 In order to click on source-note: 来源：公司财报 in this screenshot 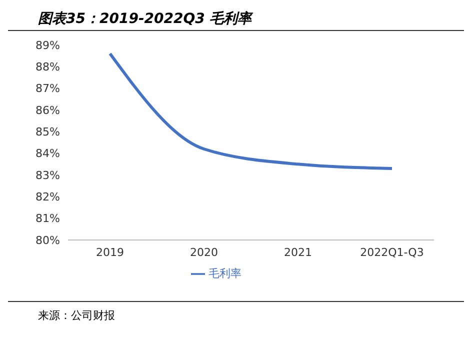, I will do `click(77, 315)`.